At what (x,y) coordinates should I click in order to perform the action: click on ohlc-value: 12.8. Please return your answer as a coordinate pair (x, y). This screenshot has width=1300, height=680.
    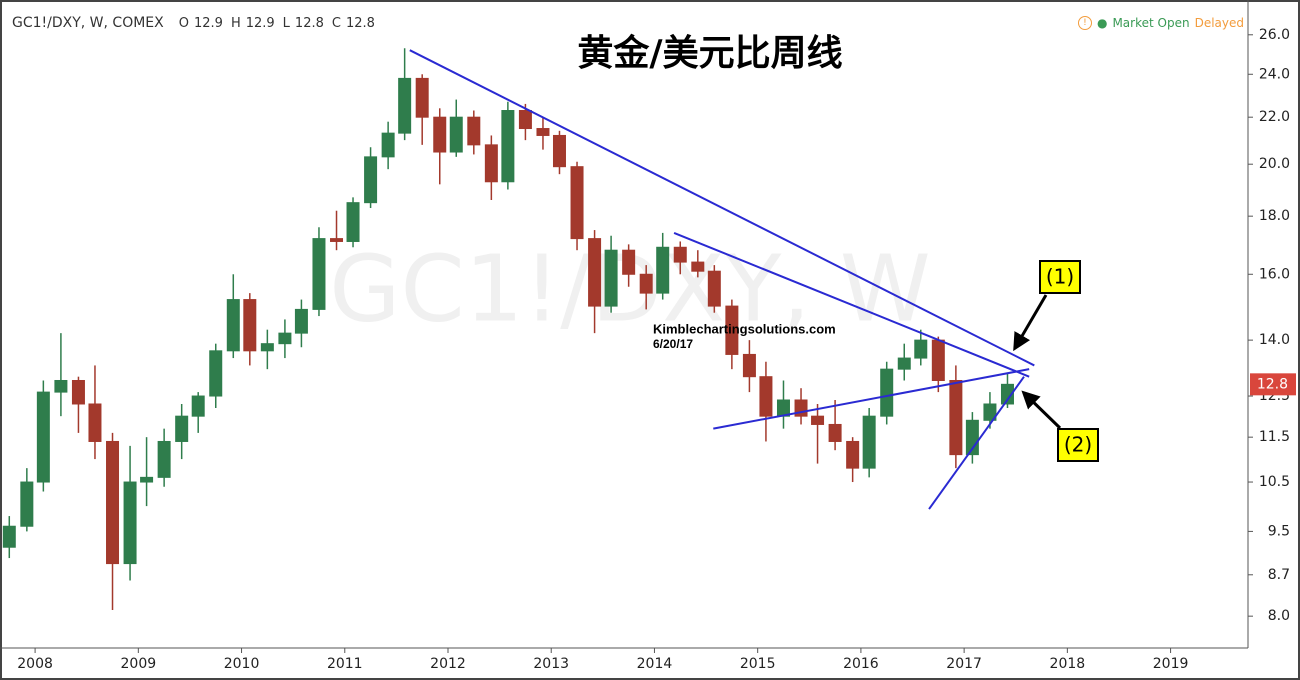
    Looking at the image, I should click on (360, 23).